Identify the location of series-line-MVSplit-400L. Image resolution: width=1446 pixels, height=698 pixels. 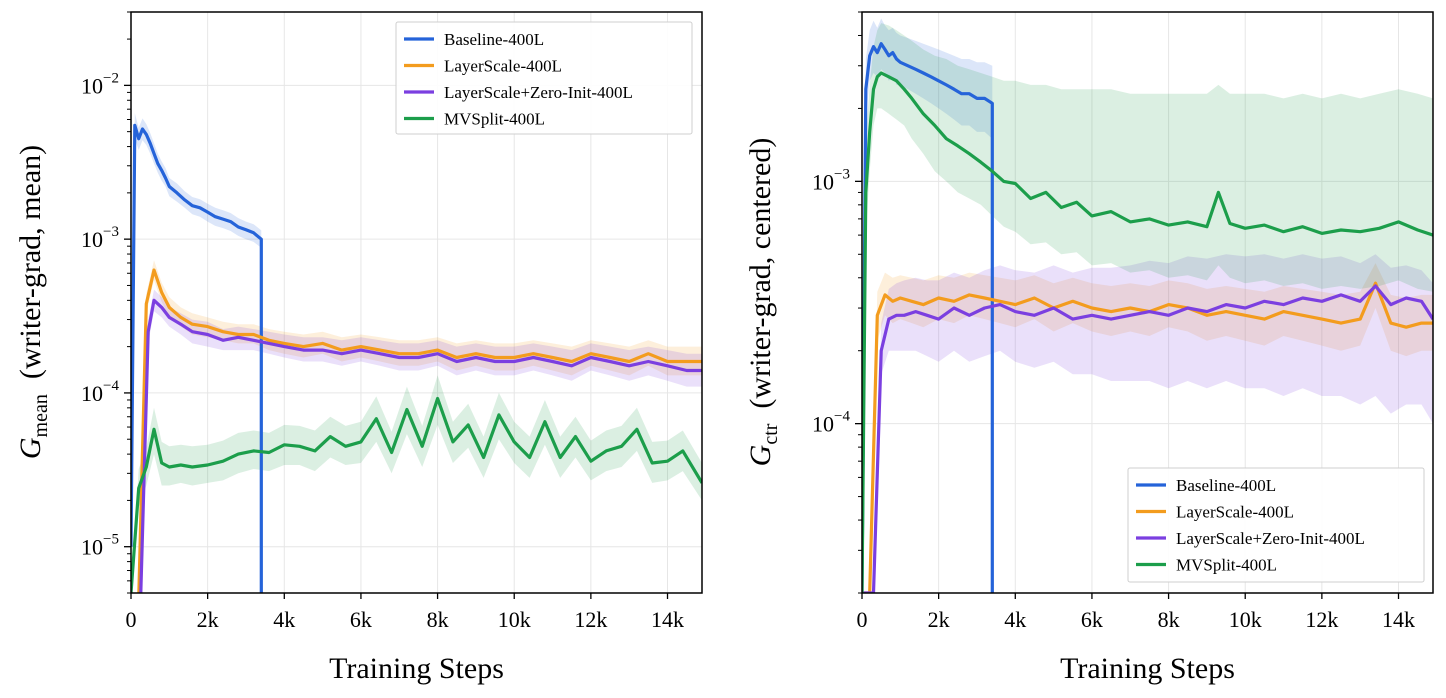
(416, 494).